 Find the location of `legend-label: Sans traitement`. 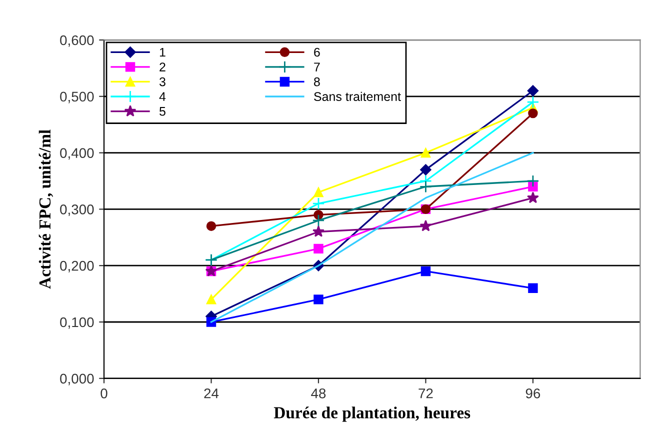

legend-label: Sans traitement is located at coordinates (357, 97).